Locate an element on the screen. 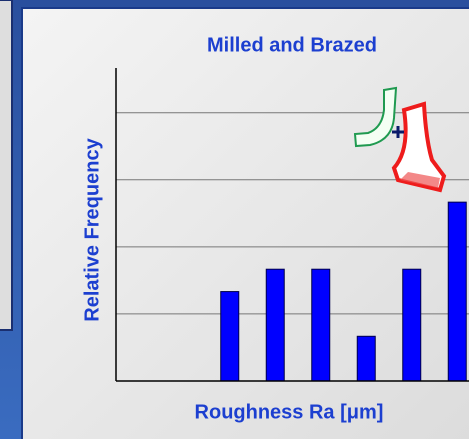  green-blade is located at coordinates (375, 117).